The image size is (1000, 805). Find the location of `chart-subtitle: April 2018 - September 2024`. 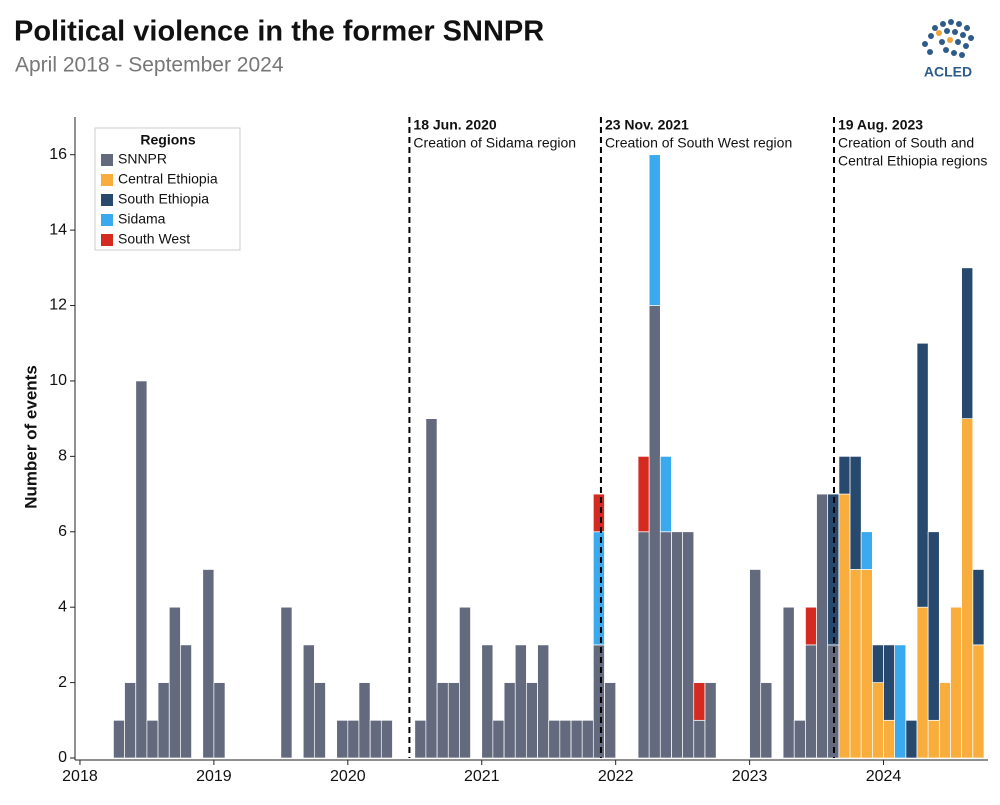

chart-subtitle: April 2018 - September 2024 is located at coordinates (149, 65).